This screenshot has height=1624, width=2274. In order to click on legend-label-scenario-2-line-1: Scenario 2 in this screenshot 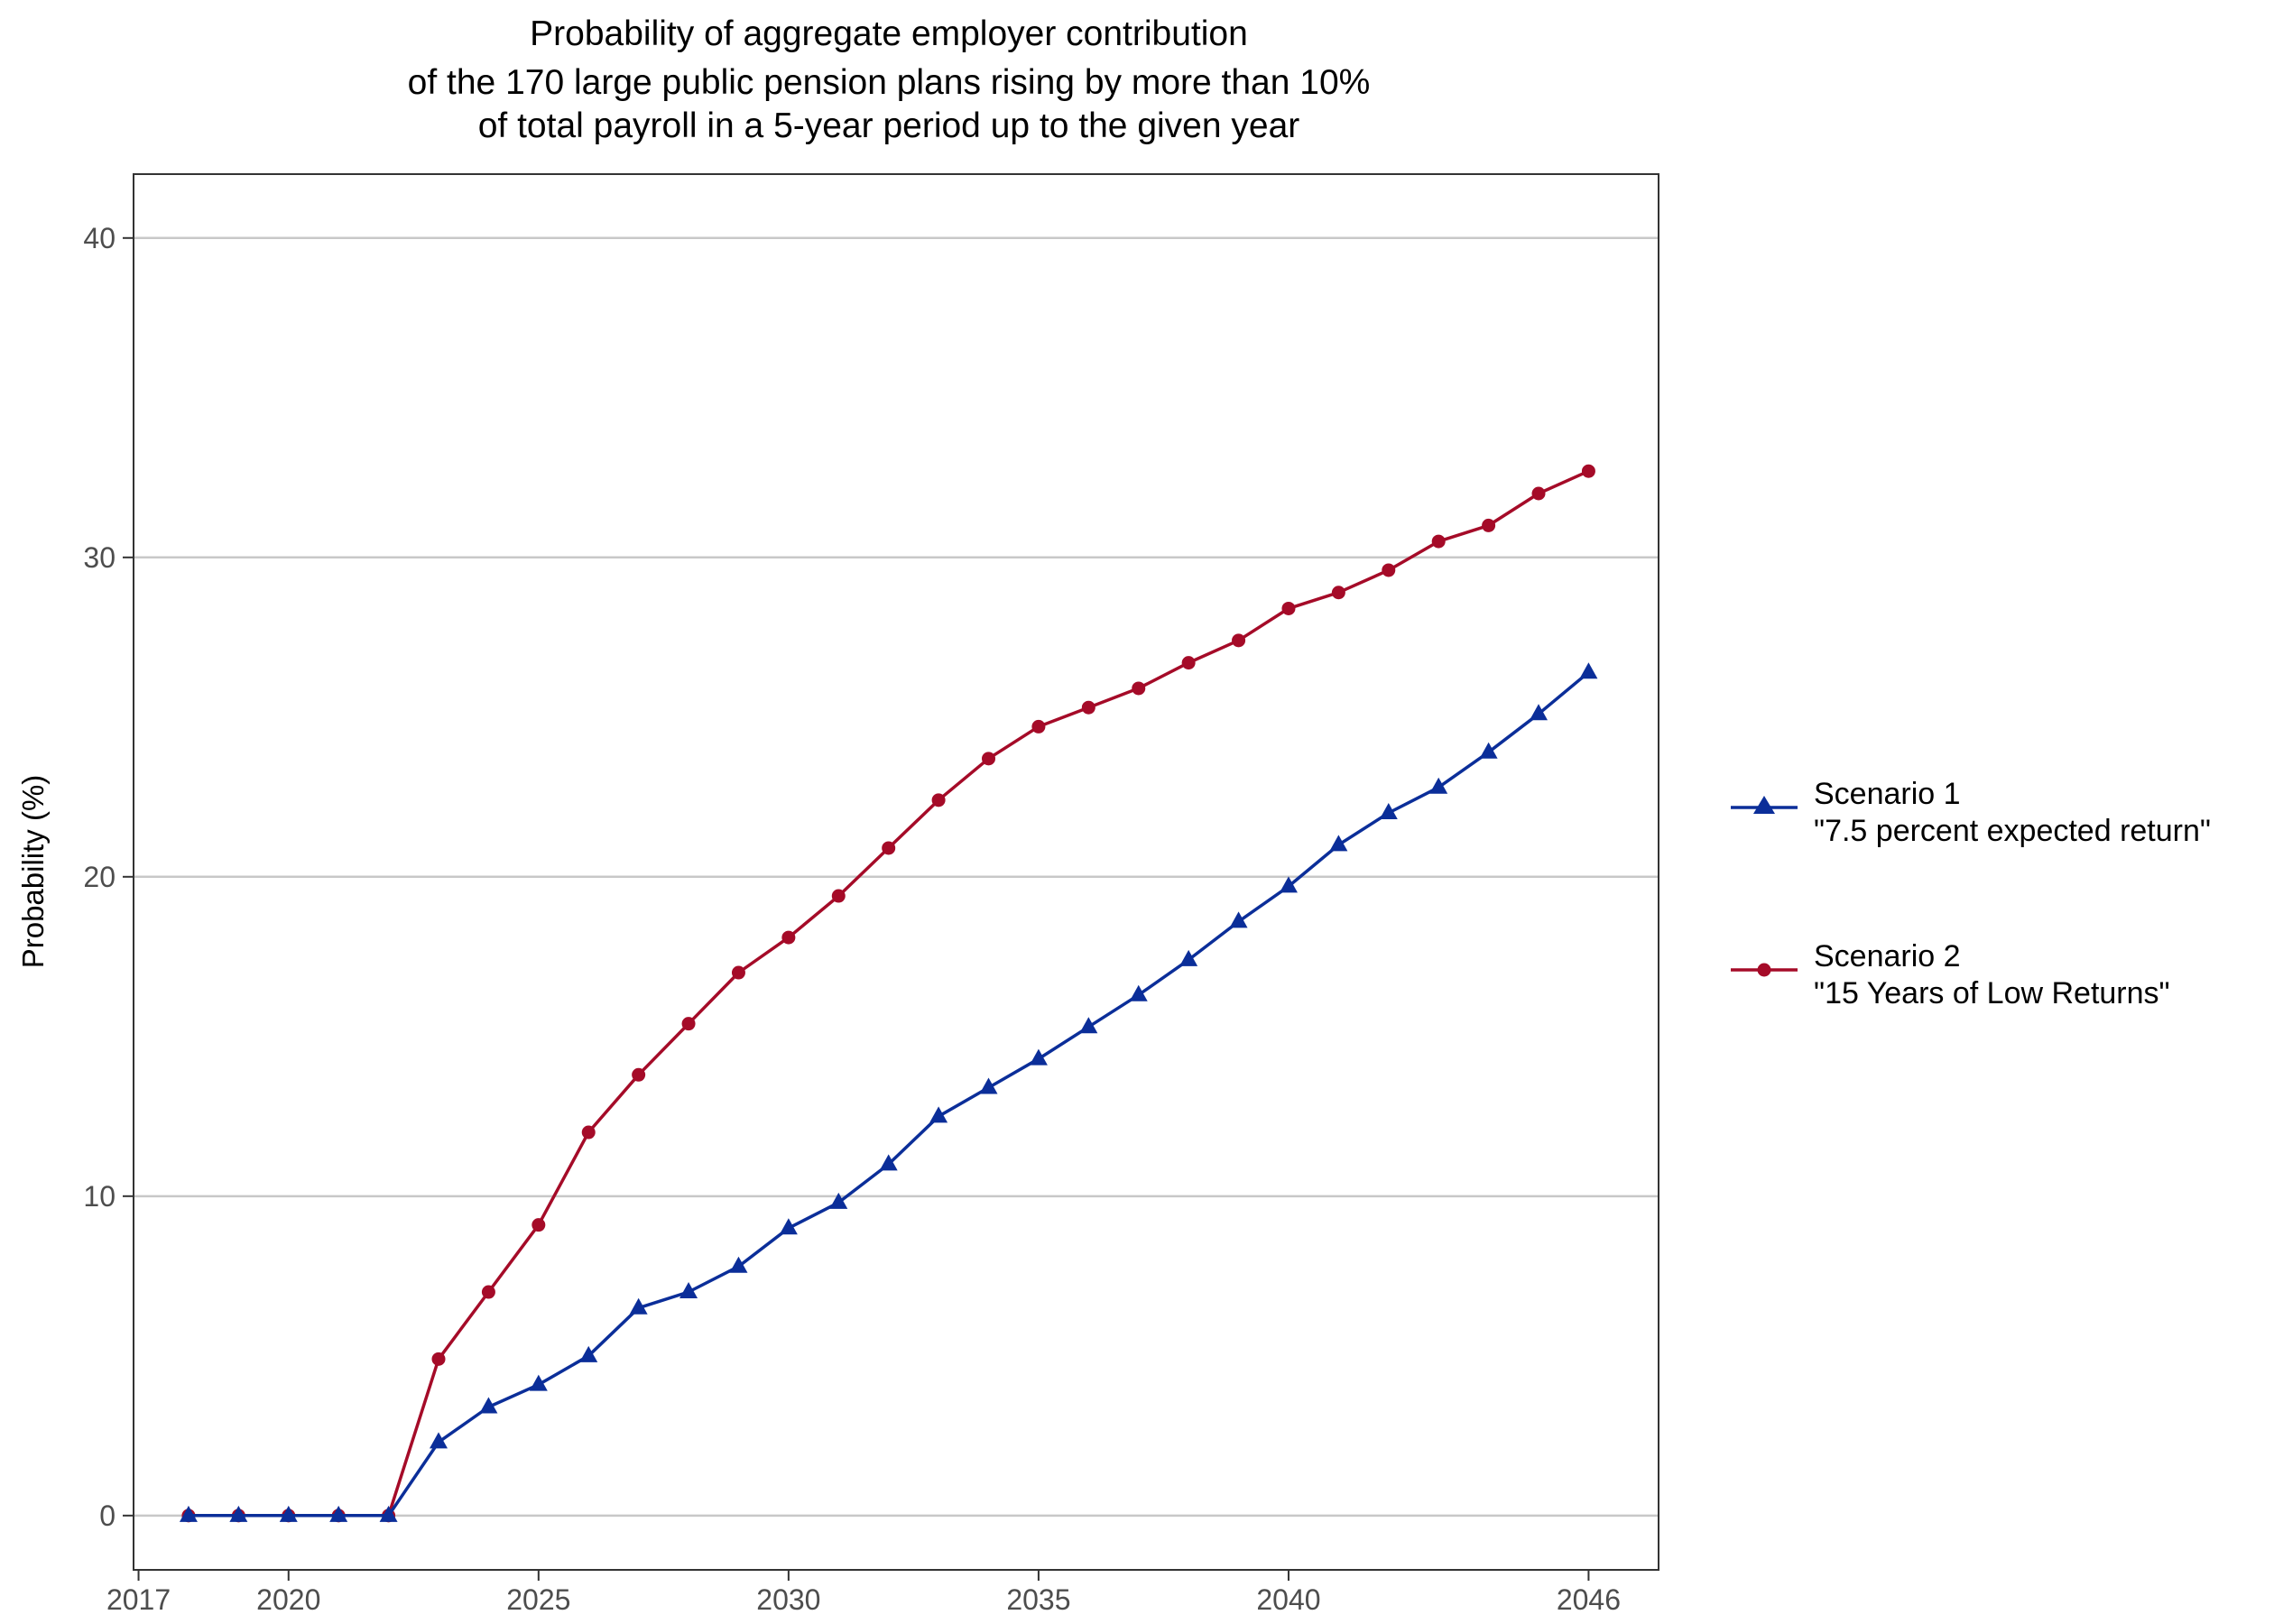, I will do `click(1887, 956)`.